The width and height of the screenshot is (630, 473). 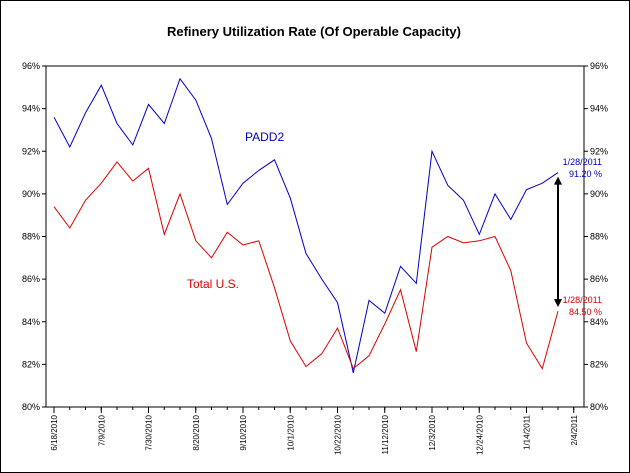 What do you see at coordinates (290, 432) in the screenshot?
I see `x-tick-label: 10/1/2010` at bounding box center [290, 432].